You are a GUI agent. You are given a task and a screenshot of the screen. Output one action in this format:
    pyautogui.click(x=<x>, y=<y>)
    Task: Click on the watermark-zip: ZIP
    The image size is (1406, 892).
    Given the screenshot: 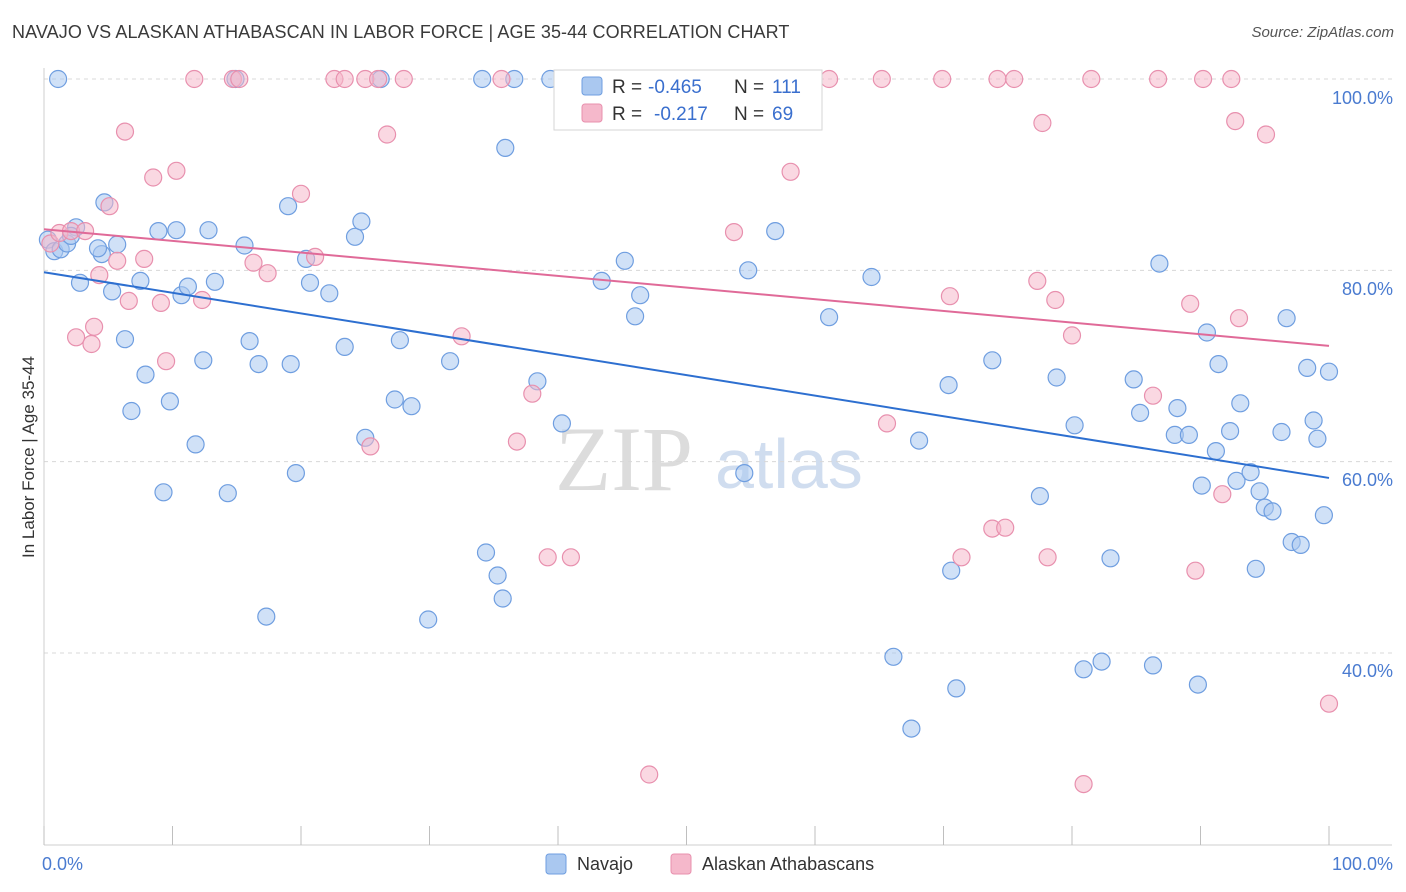 What is the action you would take?
    pyautogui.click(x=624, y=459)
    